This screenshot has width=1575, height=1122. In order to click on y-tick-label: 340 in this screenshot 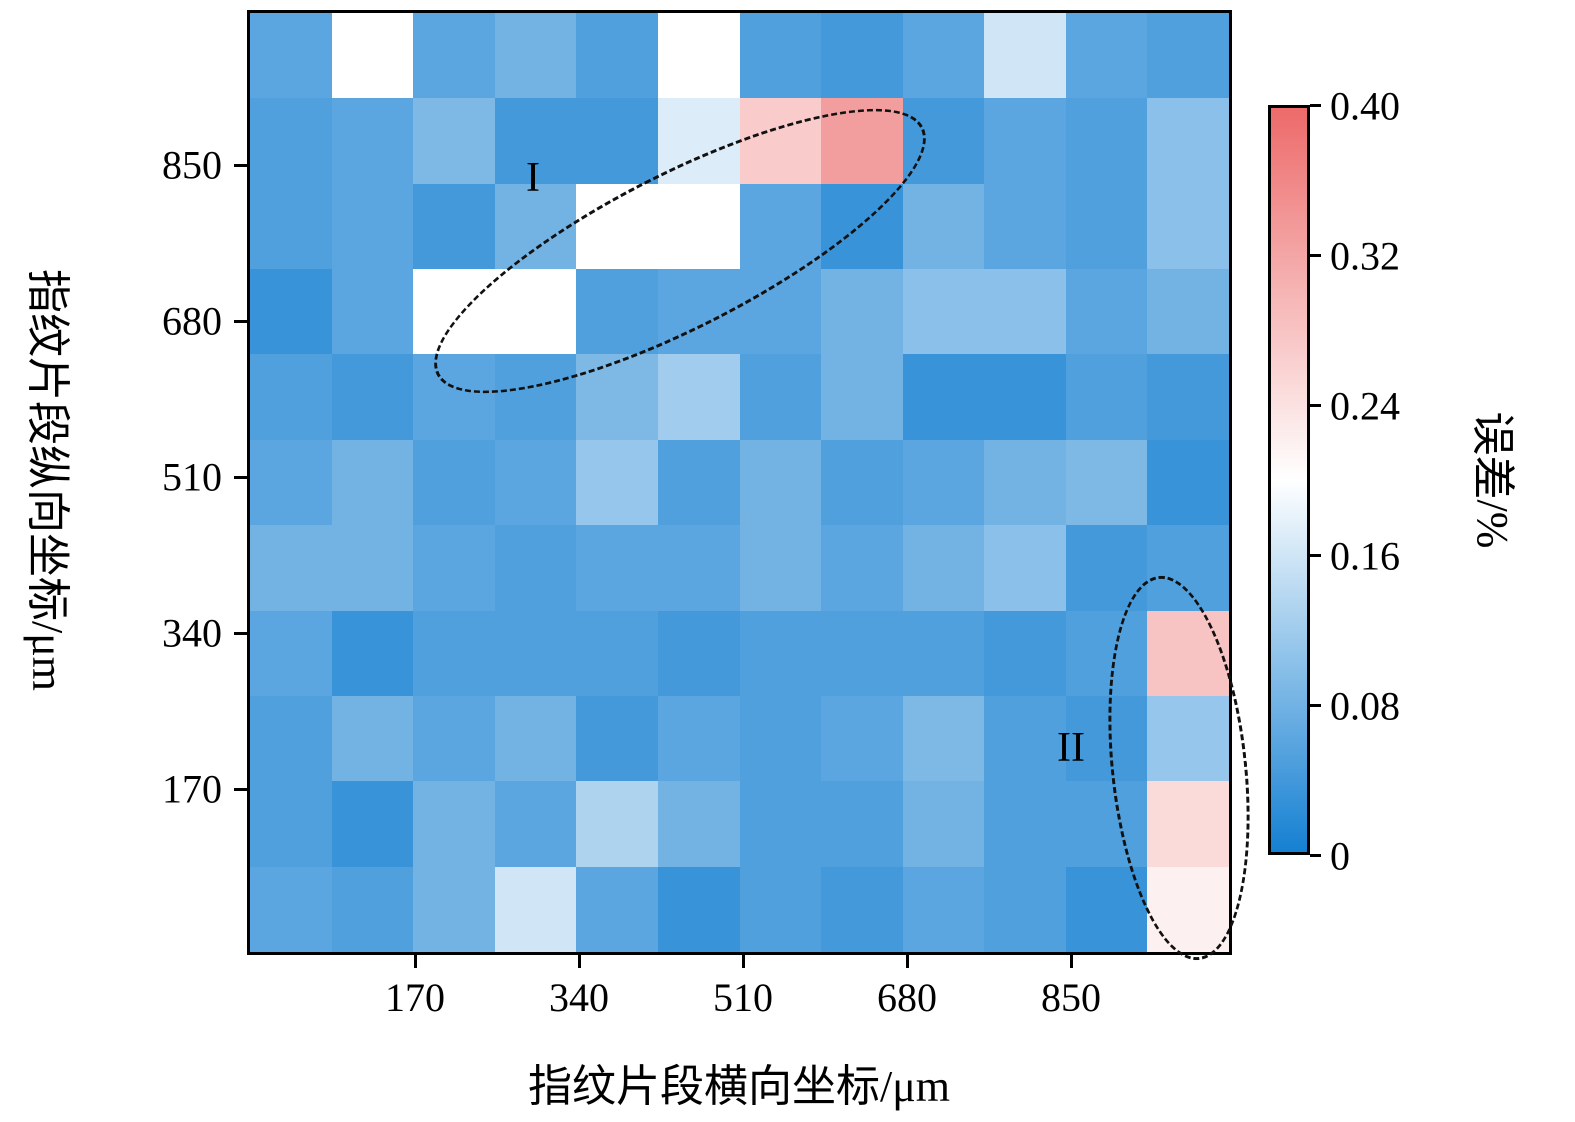, I will do `click(192, 633)`.